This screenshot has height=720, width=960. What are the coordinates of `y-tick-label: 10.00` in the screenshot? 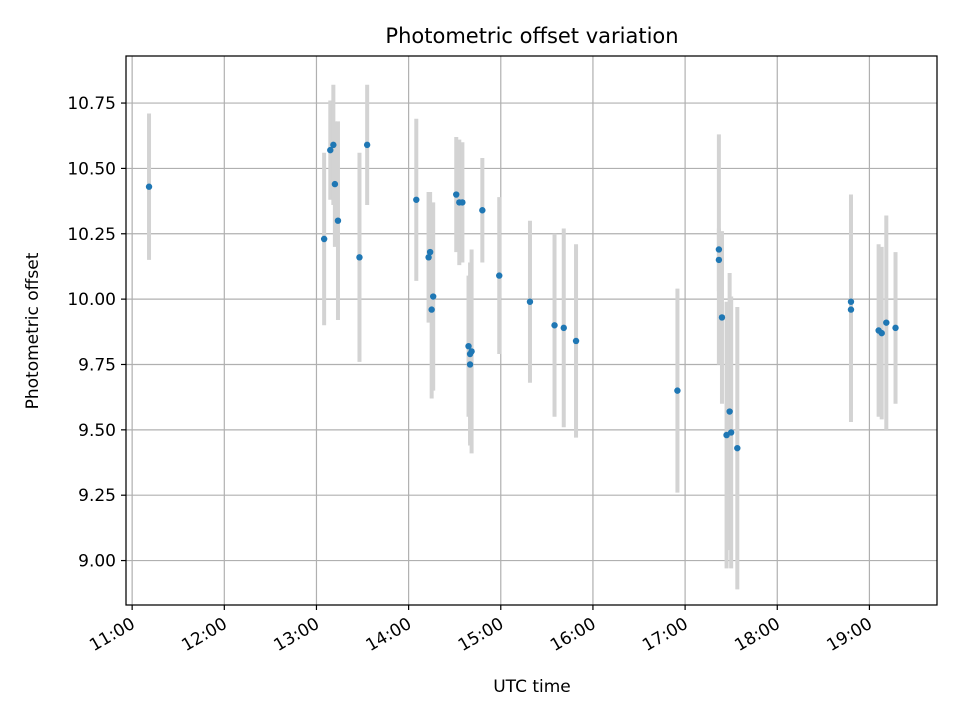 It's located at (91, 300).